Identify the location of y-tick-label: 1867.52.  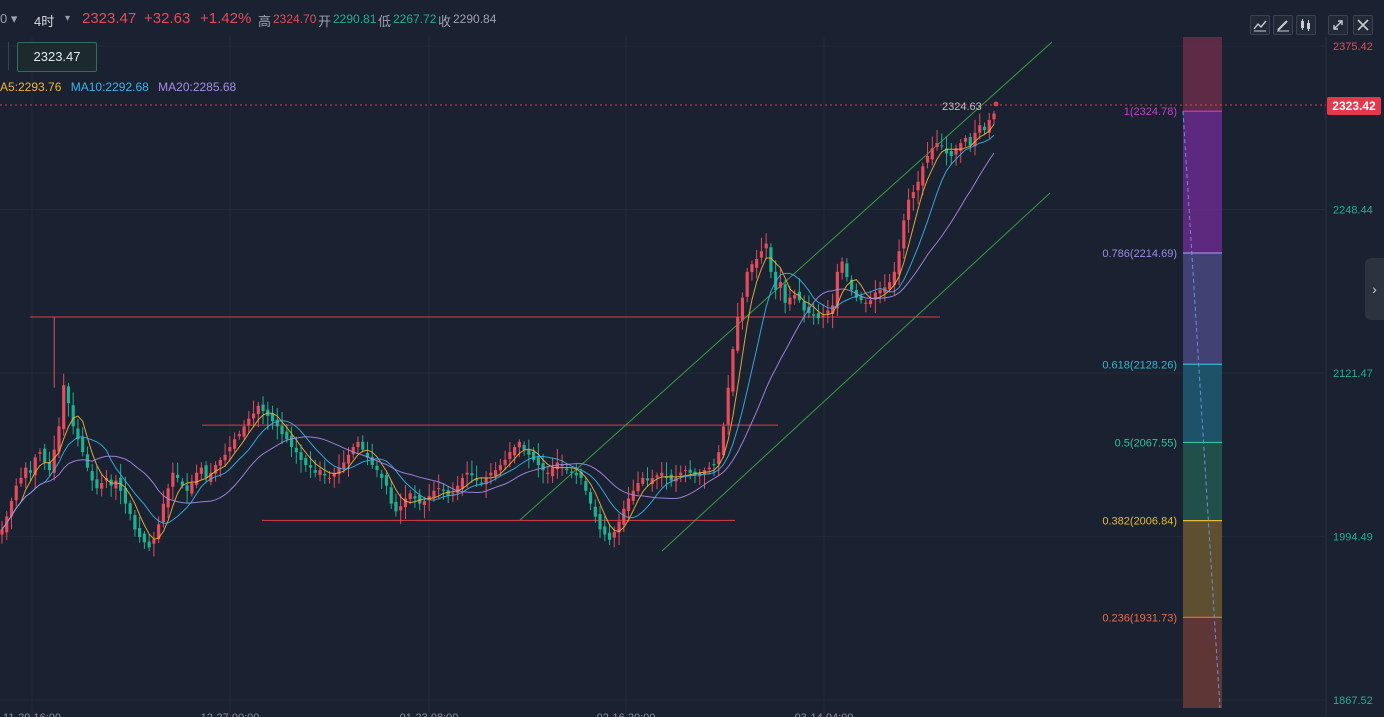
(1353, 701).